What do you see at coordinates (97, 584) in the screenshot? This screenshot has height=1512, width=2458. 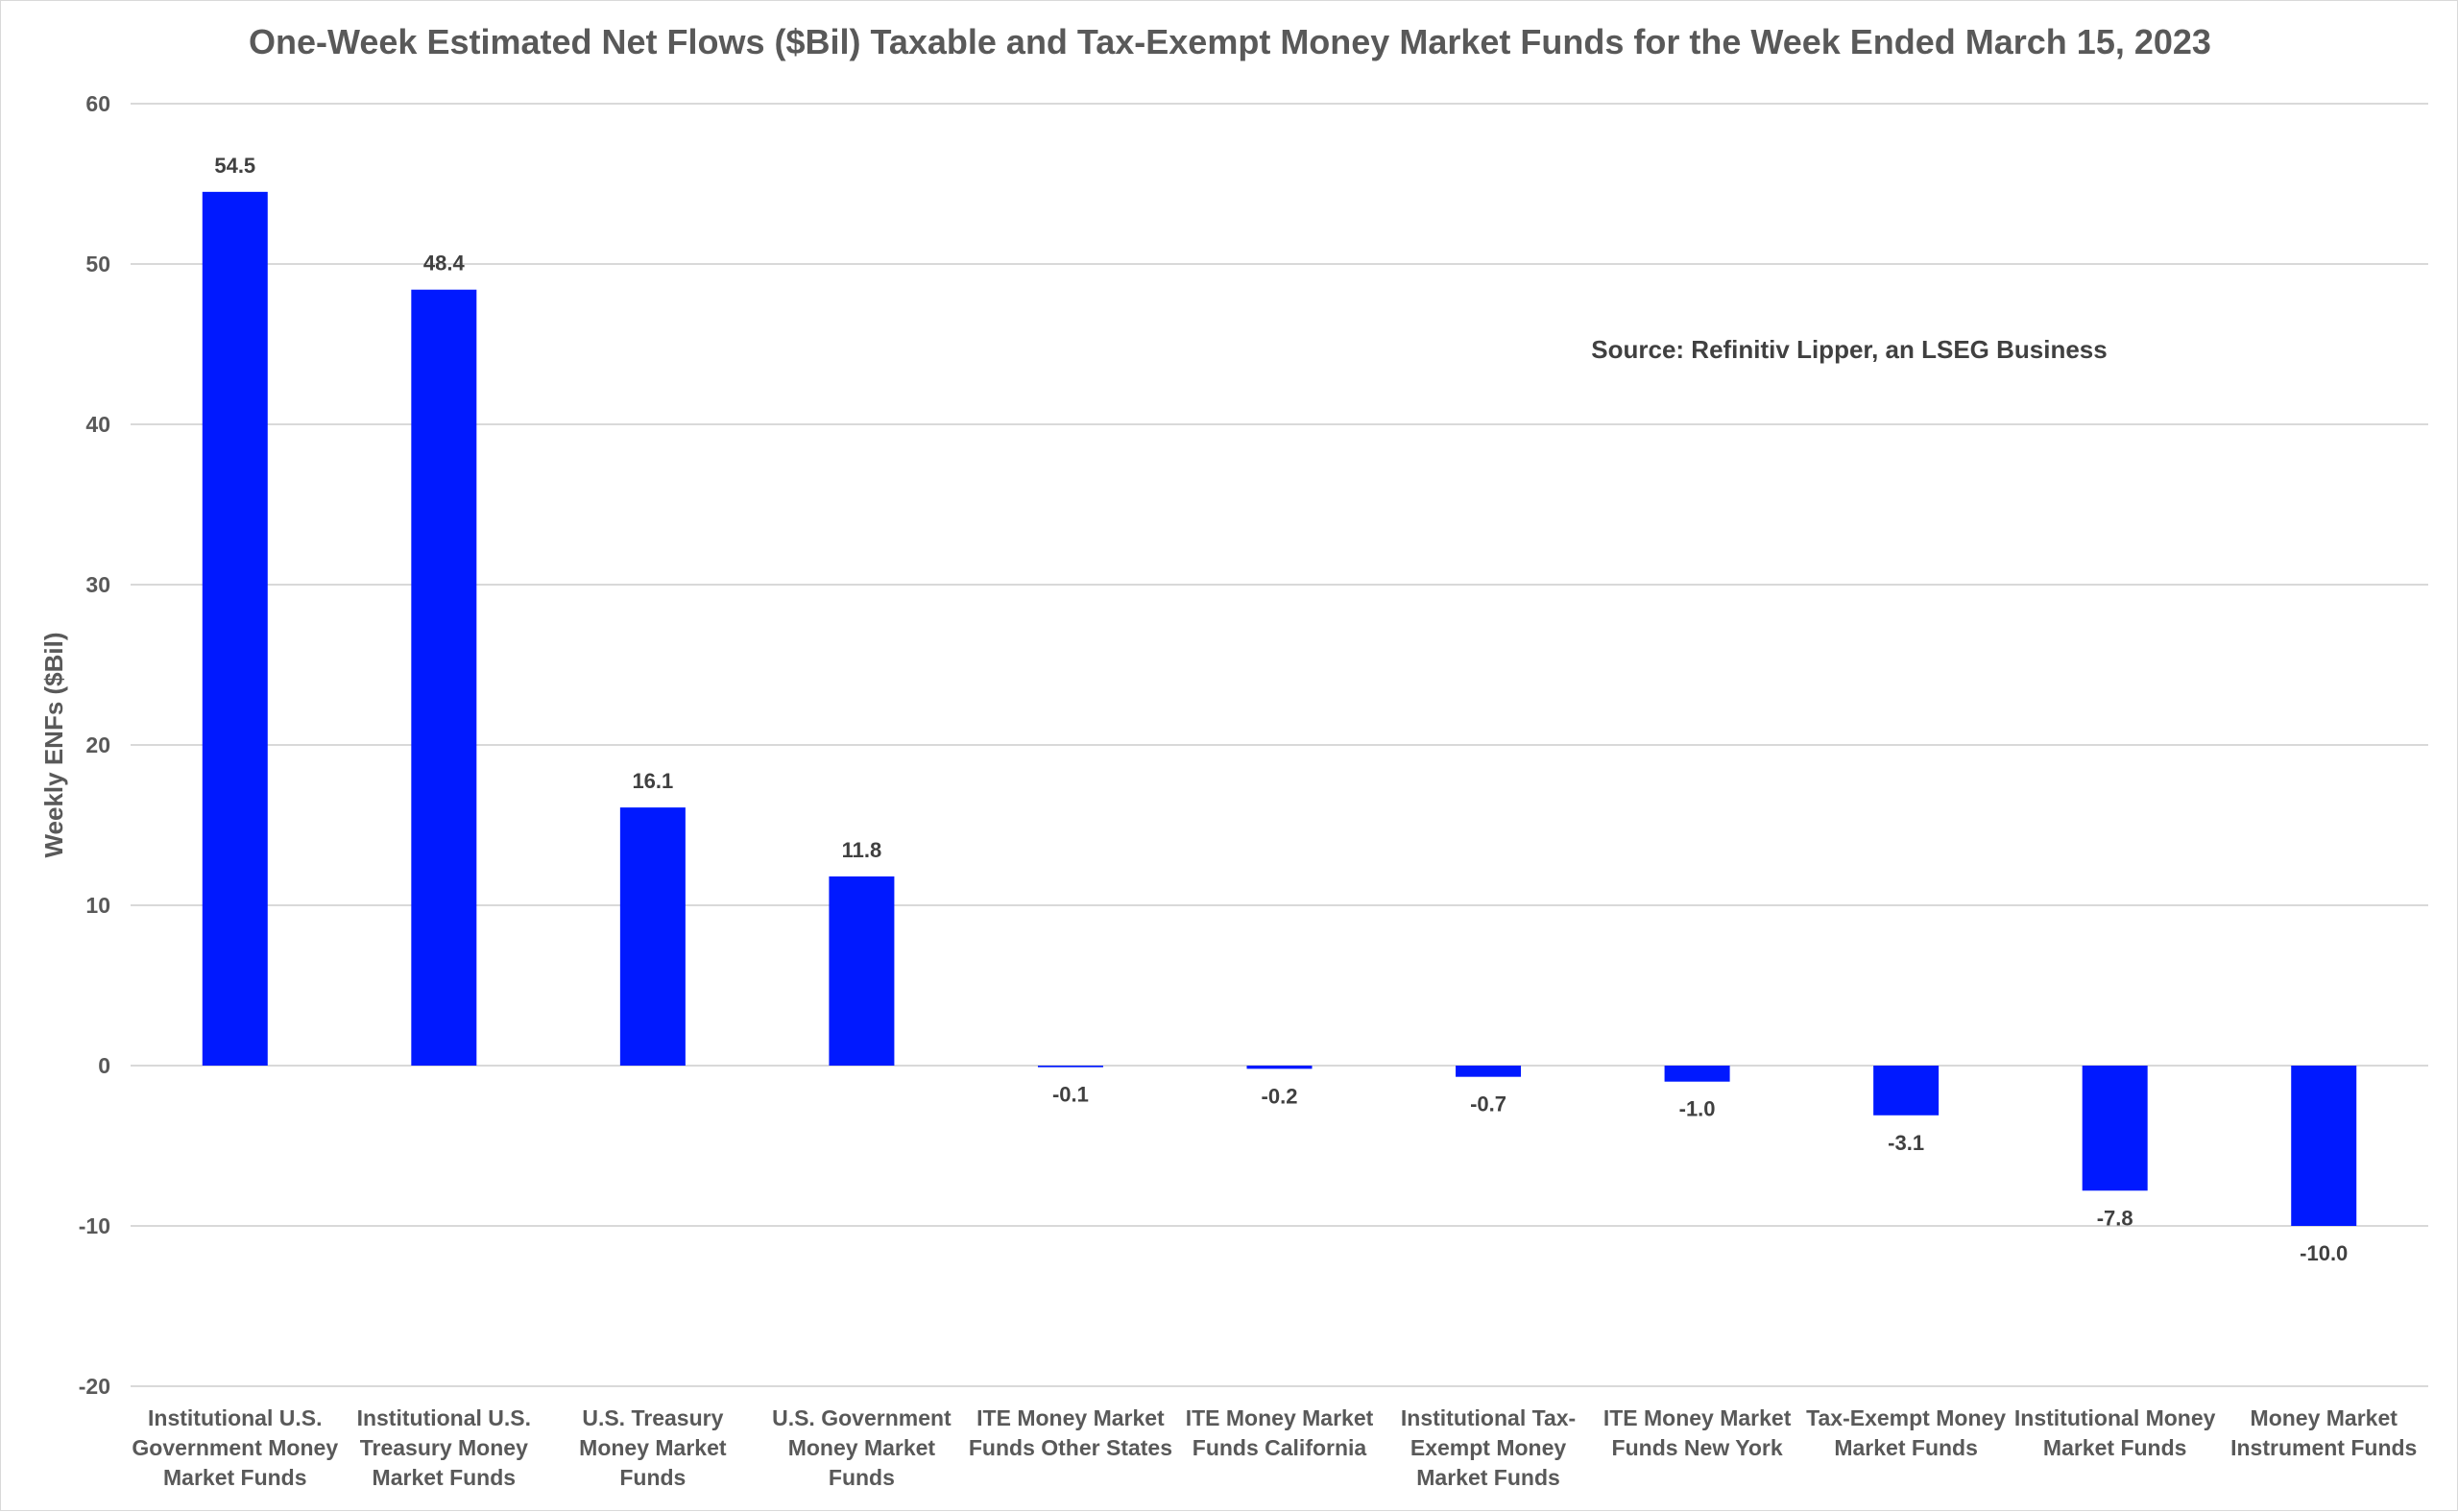 I see `y-tick-label: 30` at bounding box center [97, 584].